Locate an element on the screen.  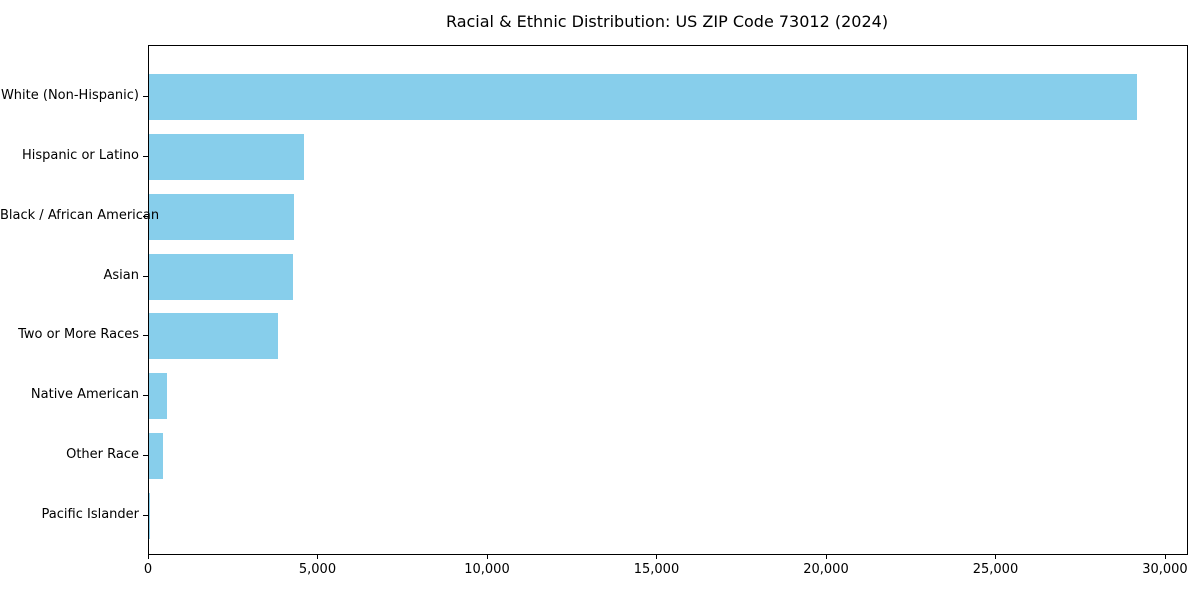
y-tick-label: Black / African American is located at coordinates (80, 215).